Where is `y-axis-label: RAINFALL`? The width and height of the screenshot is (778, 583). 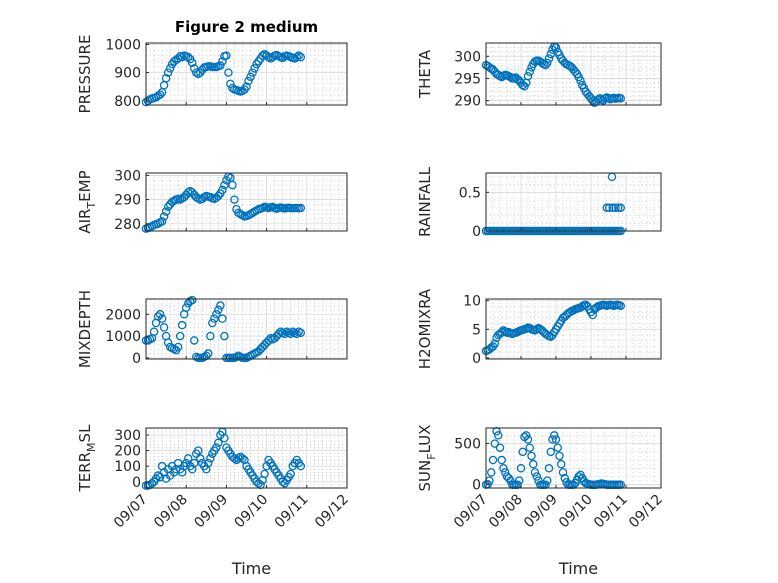
y-axis-label: RAINFALL is located at coordinates (425, 201).